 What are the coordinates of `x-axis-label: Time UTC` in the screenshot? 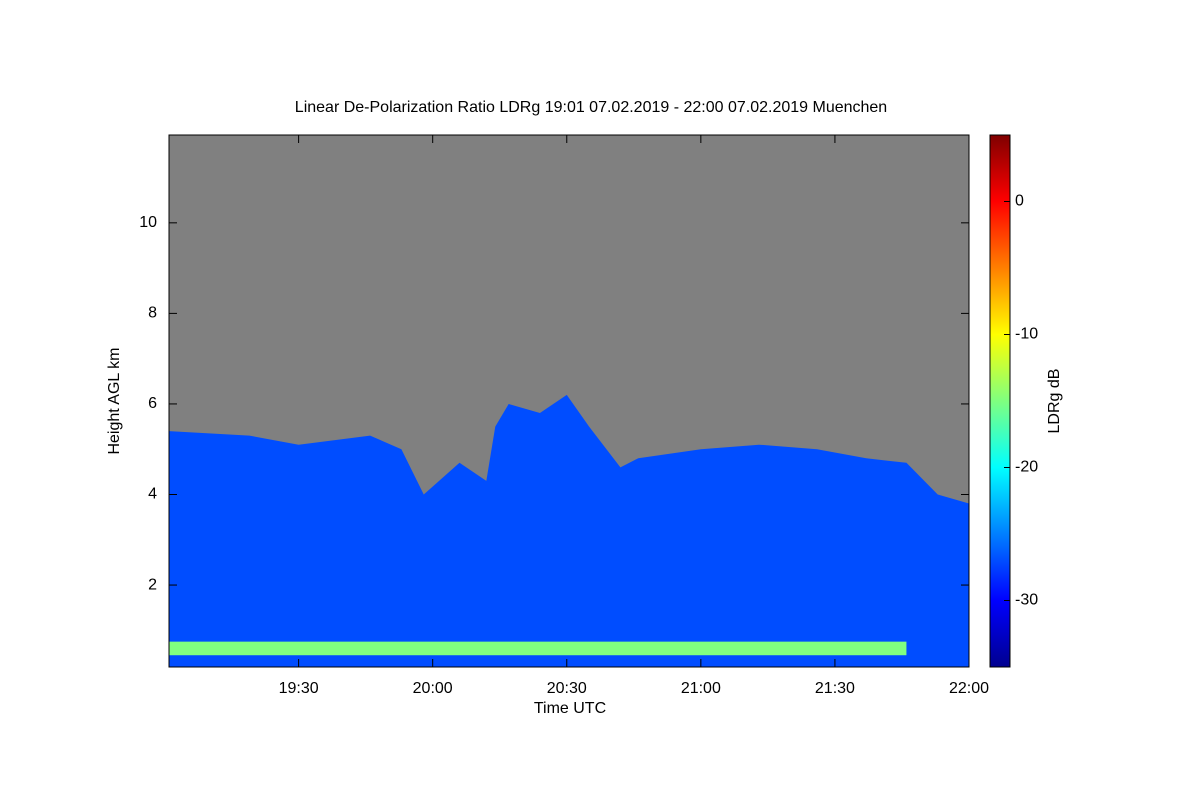 It's located at (570, 708).